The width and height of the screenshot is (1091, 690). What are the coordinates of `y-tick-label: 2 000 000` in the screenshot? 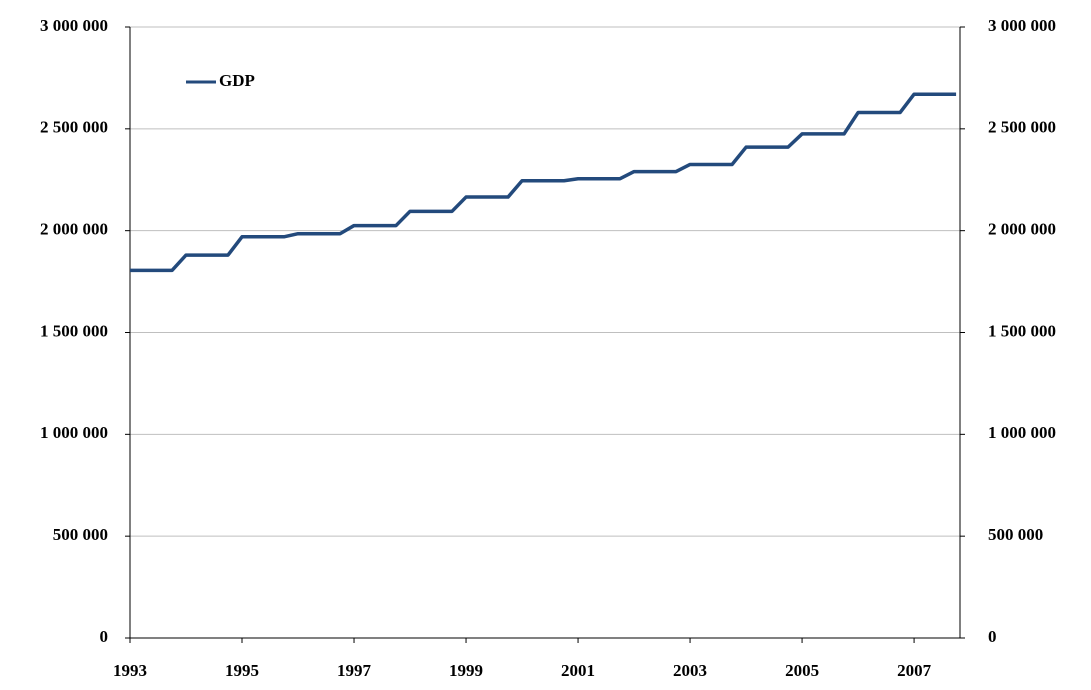 It's located at (74, 229).